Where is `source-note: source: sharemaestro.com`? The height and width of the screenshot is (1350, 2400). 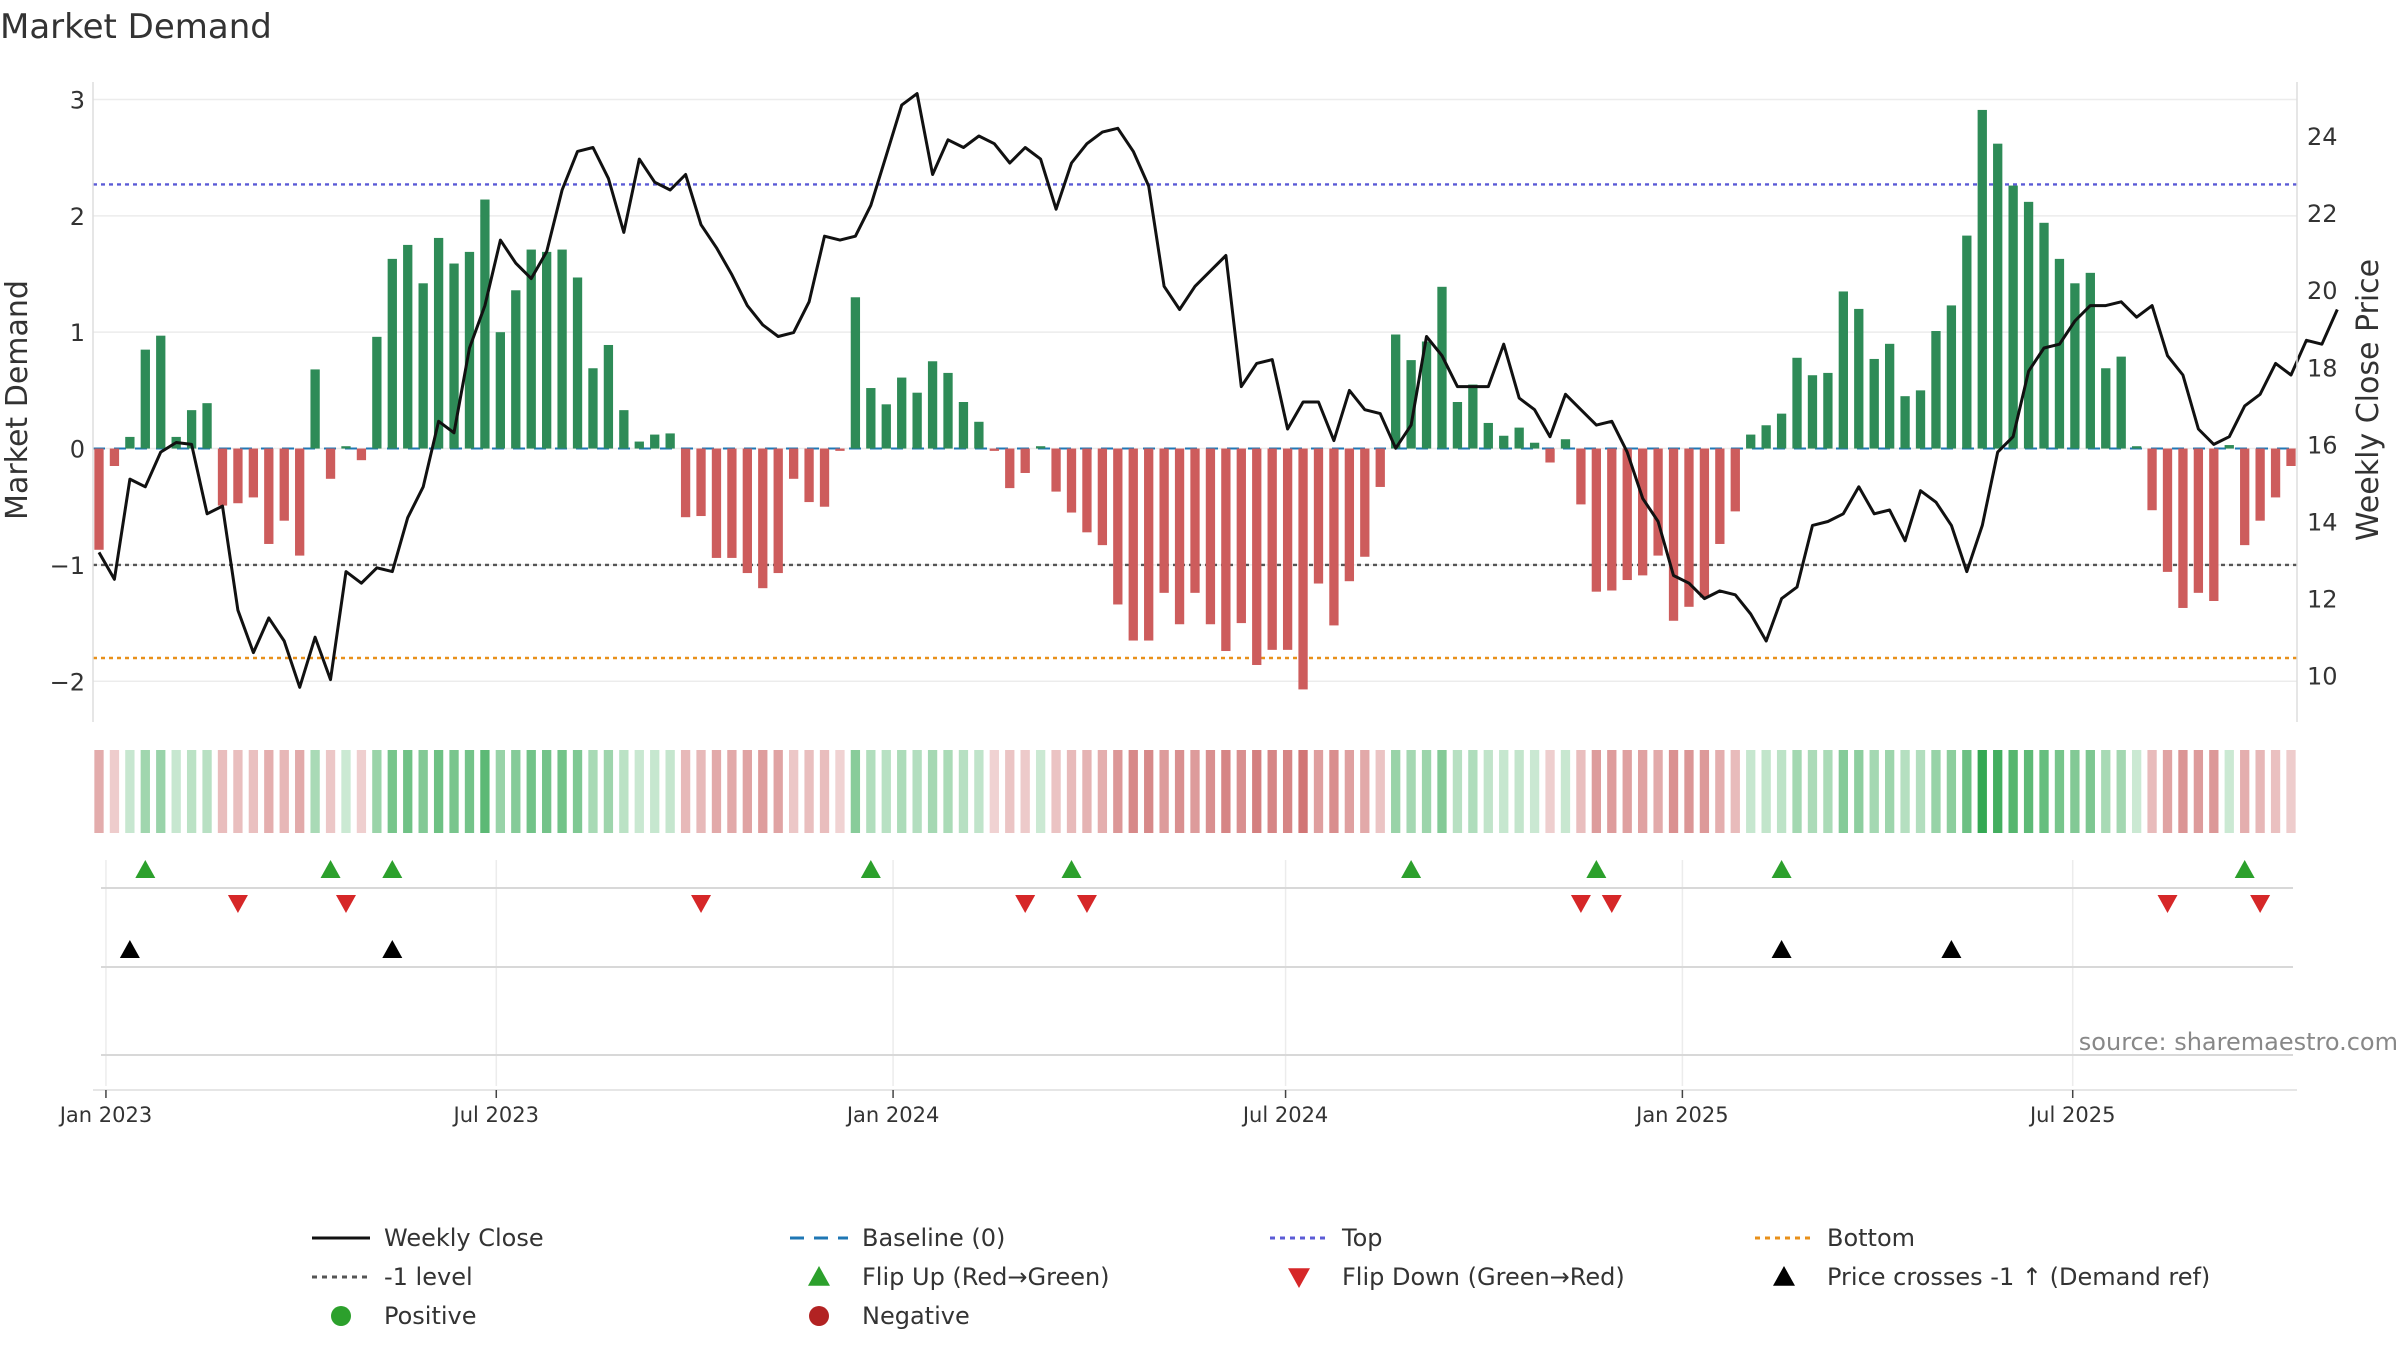 source-note: source: sharemaestro.com is located at coordinates (2238, 1042).